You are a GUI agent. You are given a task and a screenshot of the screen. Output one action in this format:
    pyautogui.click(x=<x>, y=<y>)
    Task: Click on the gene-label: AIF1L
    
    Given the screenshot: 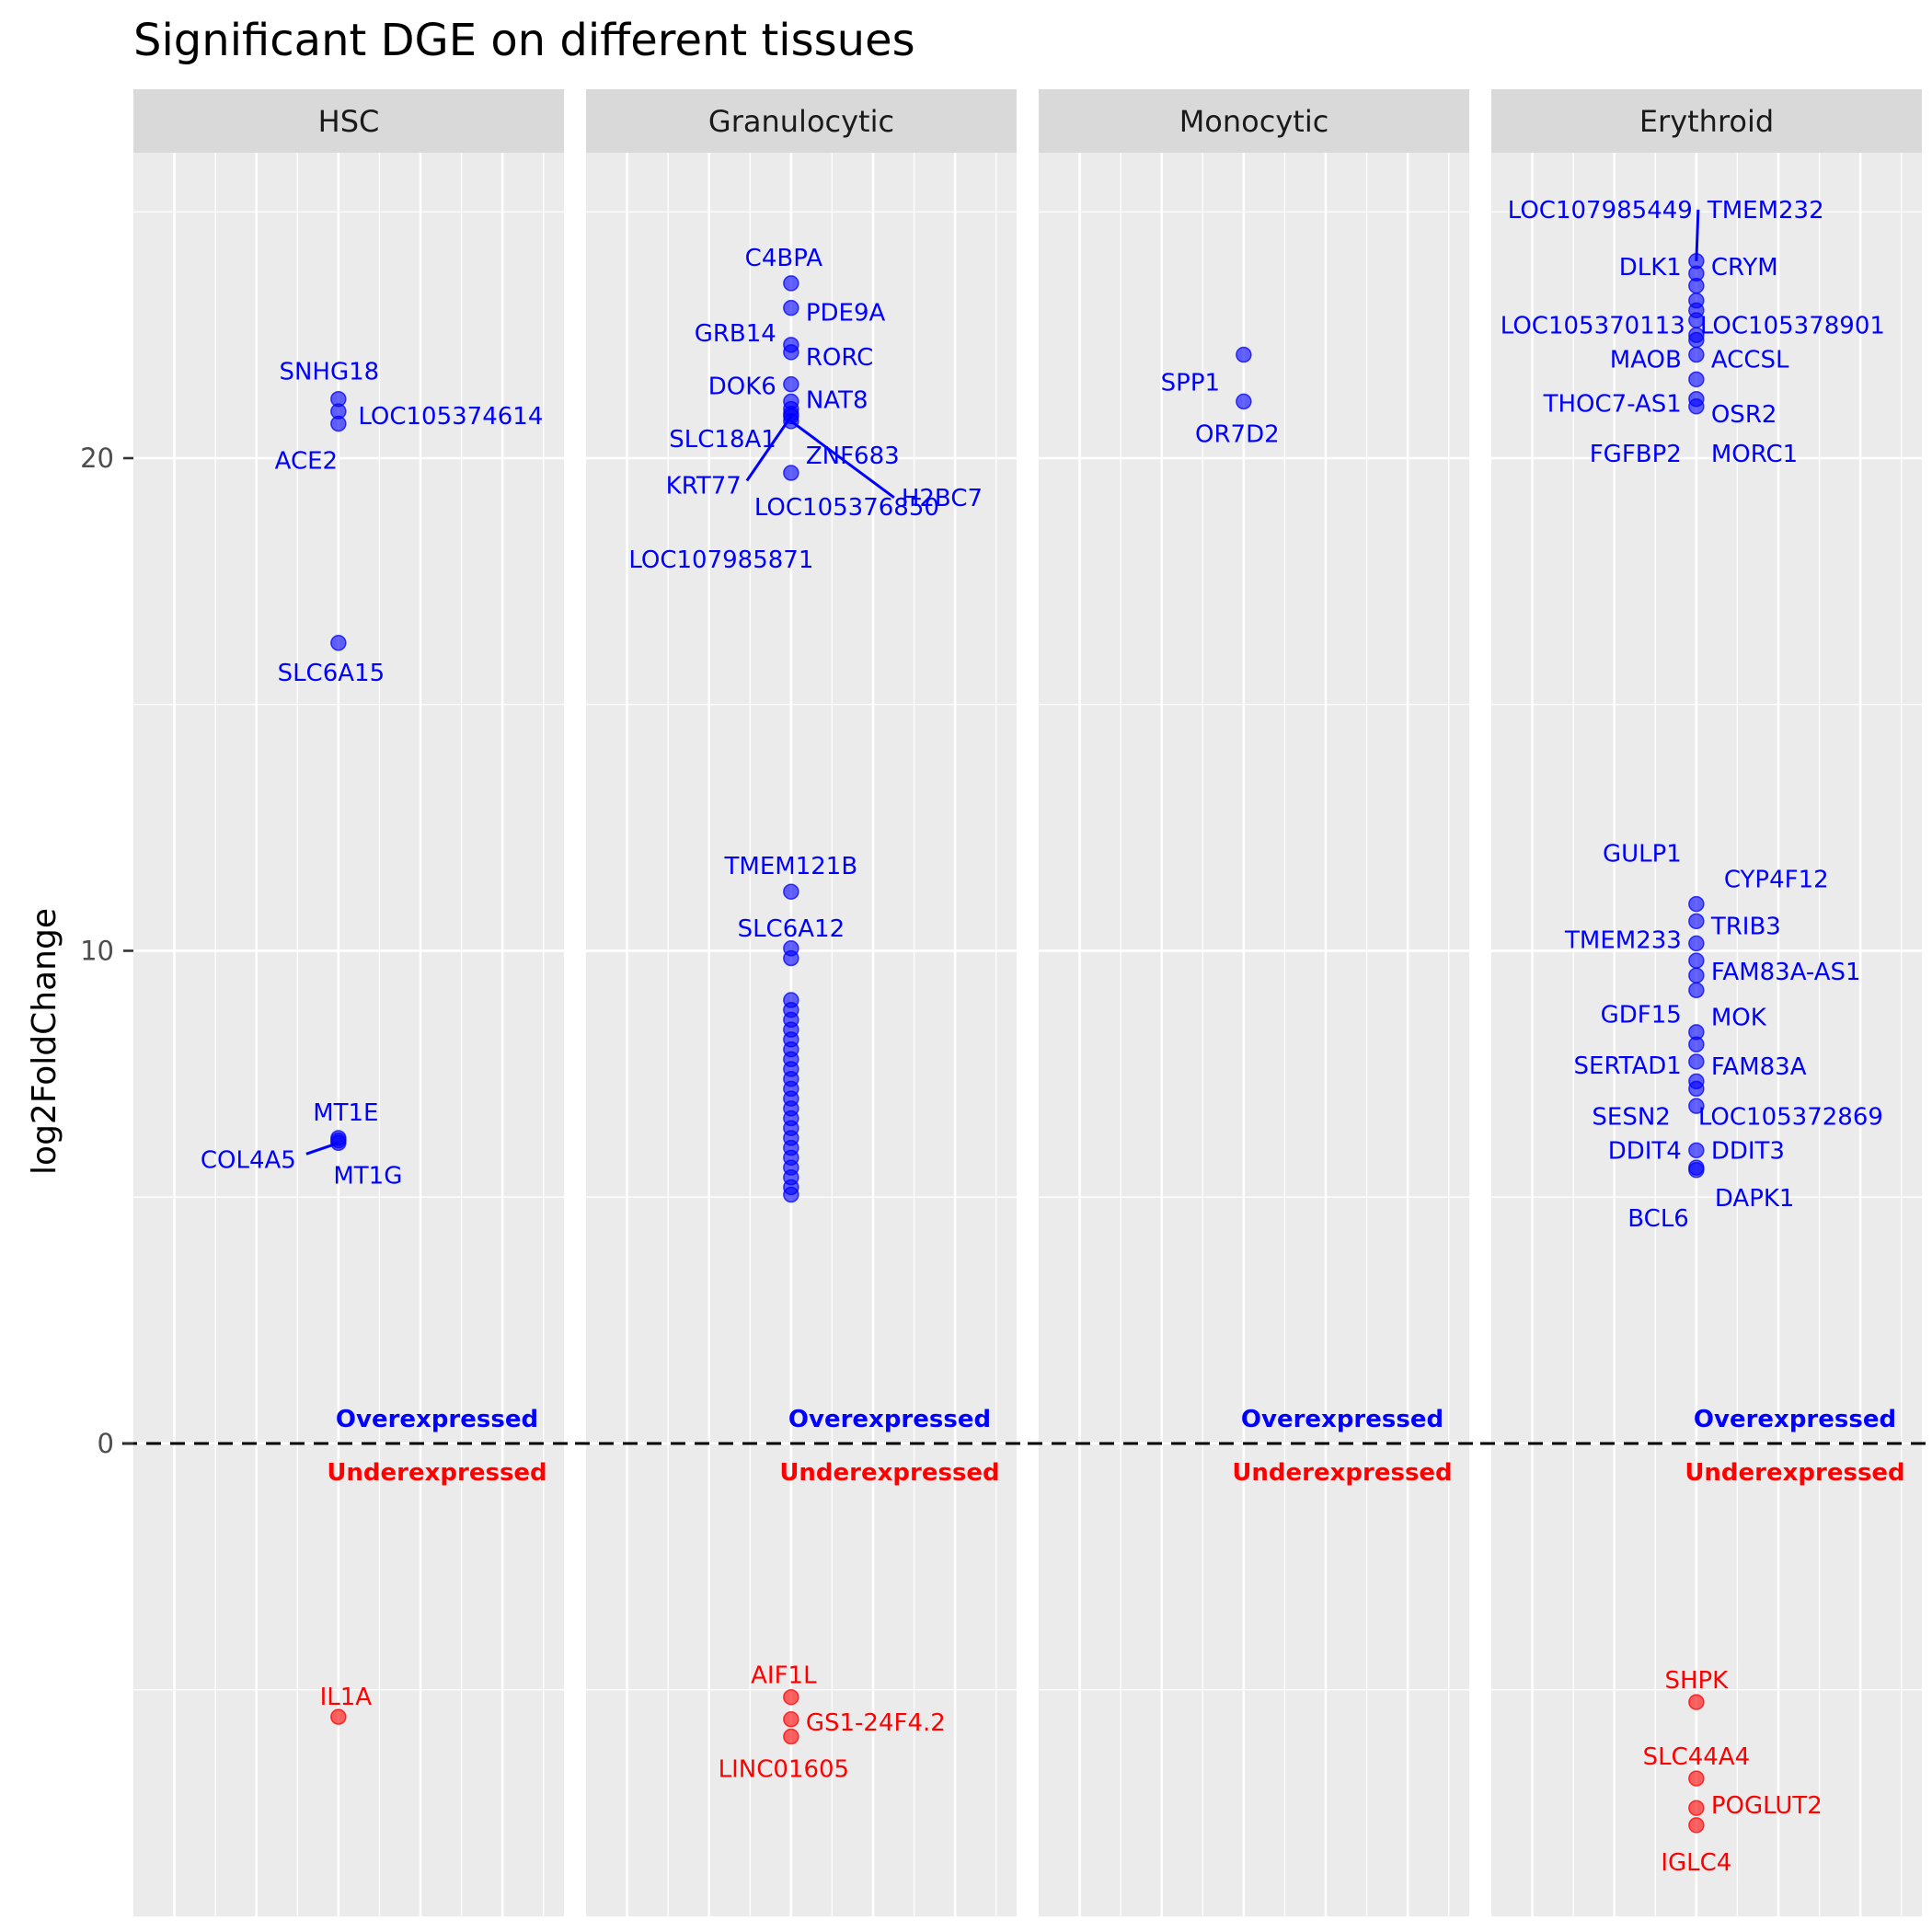 What is the action you would take?
    pyautogui.click(x=784, y=1676)
    